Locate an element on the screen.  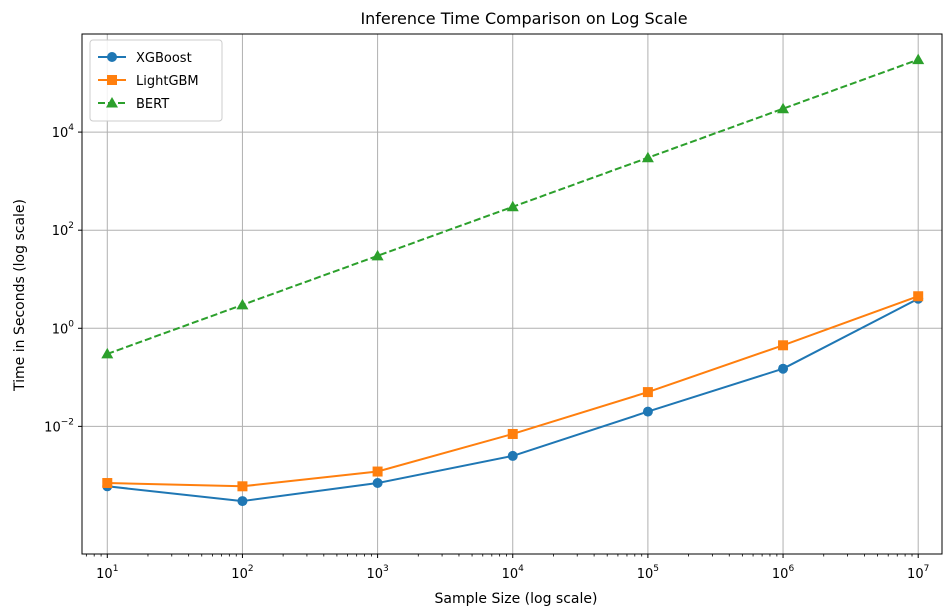
legend-label: LightGBM is located at coordinates (167, 81).